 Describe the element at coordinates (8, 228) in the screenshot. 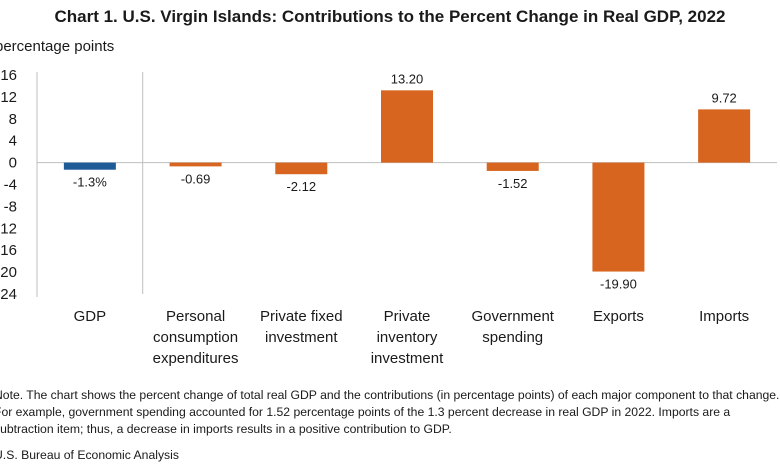

I see `y-tick-label: -12` at that location.